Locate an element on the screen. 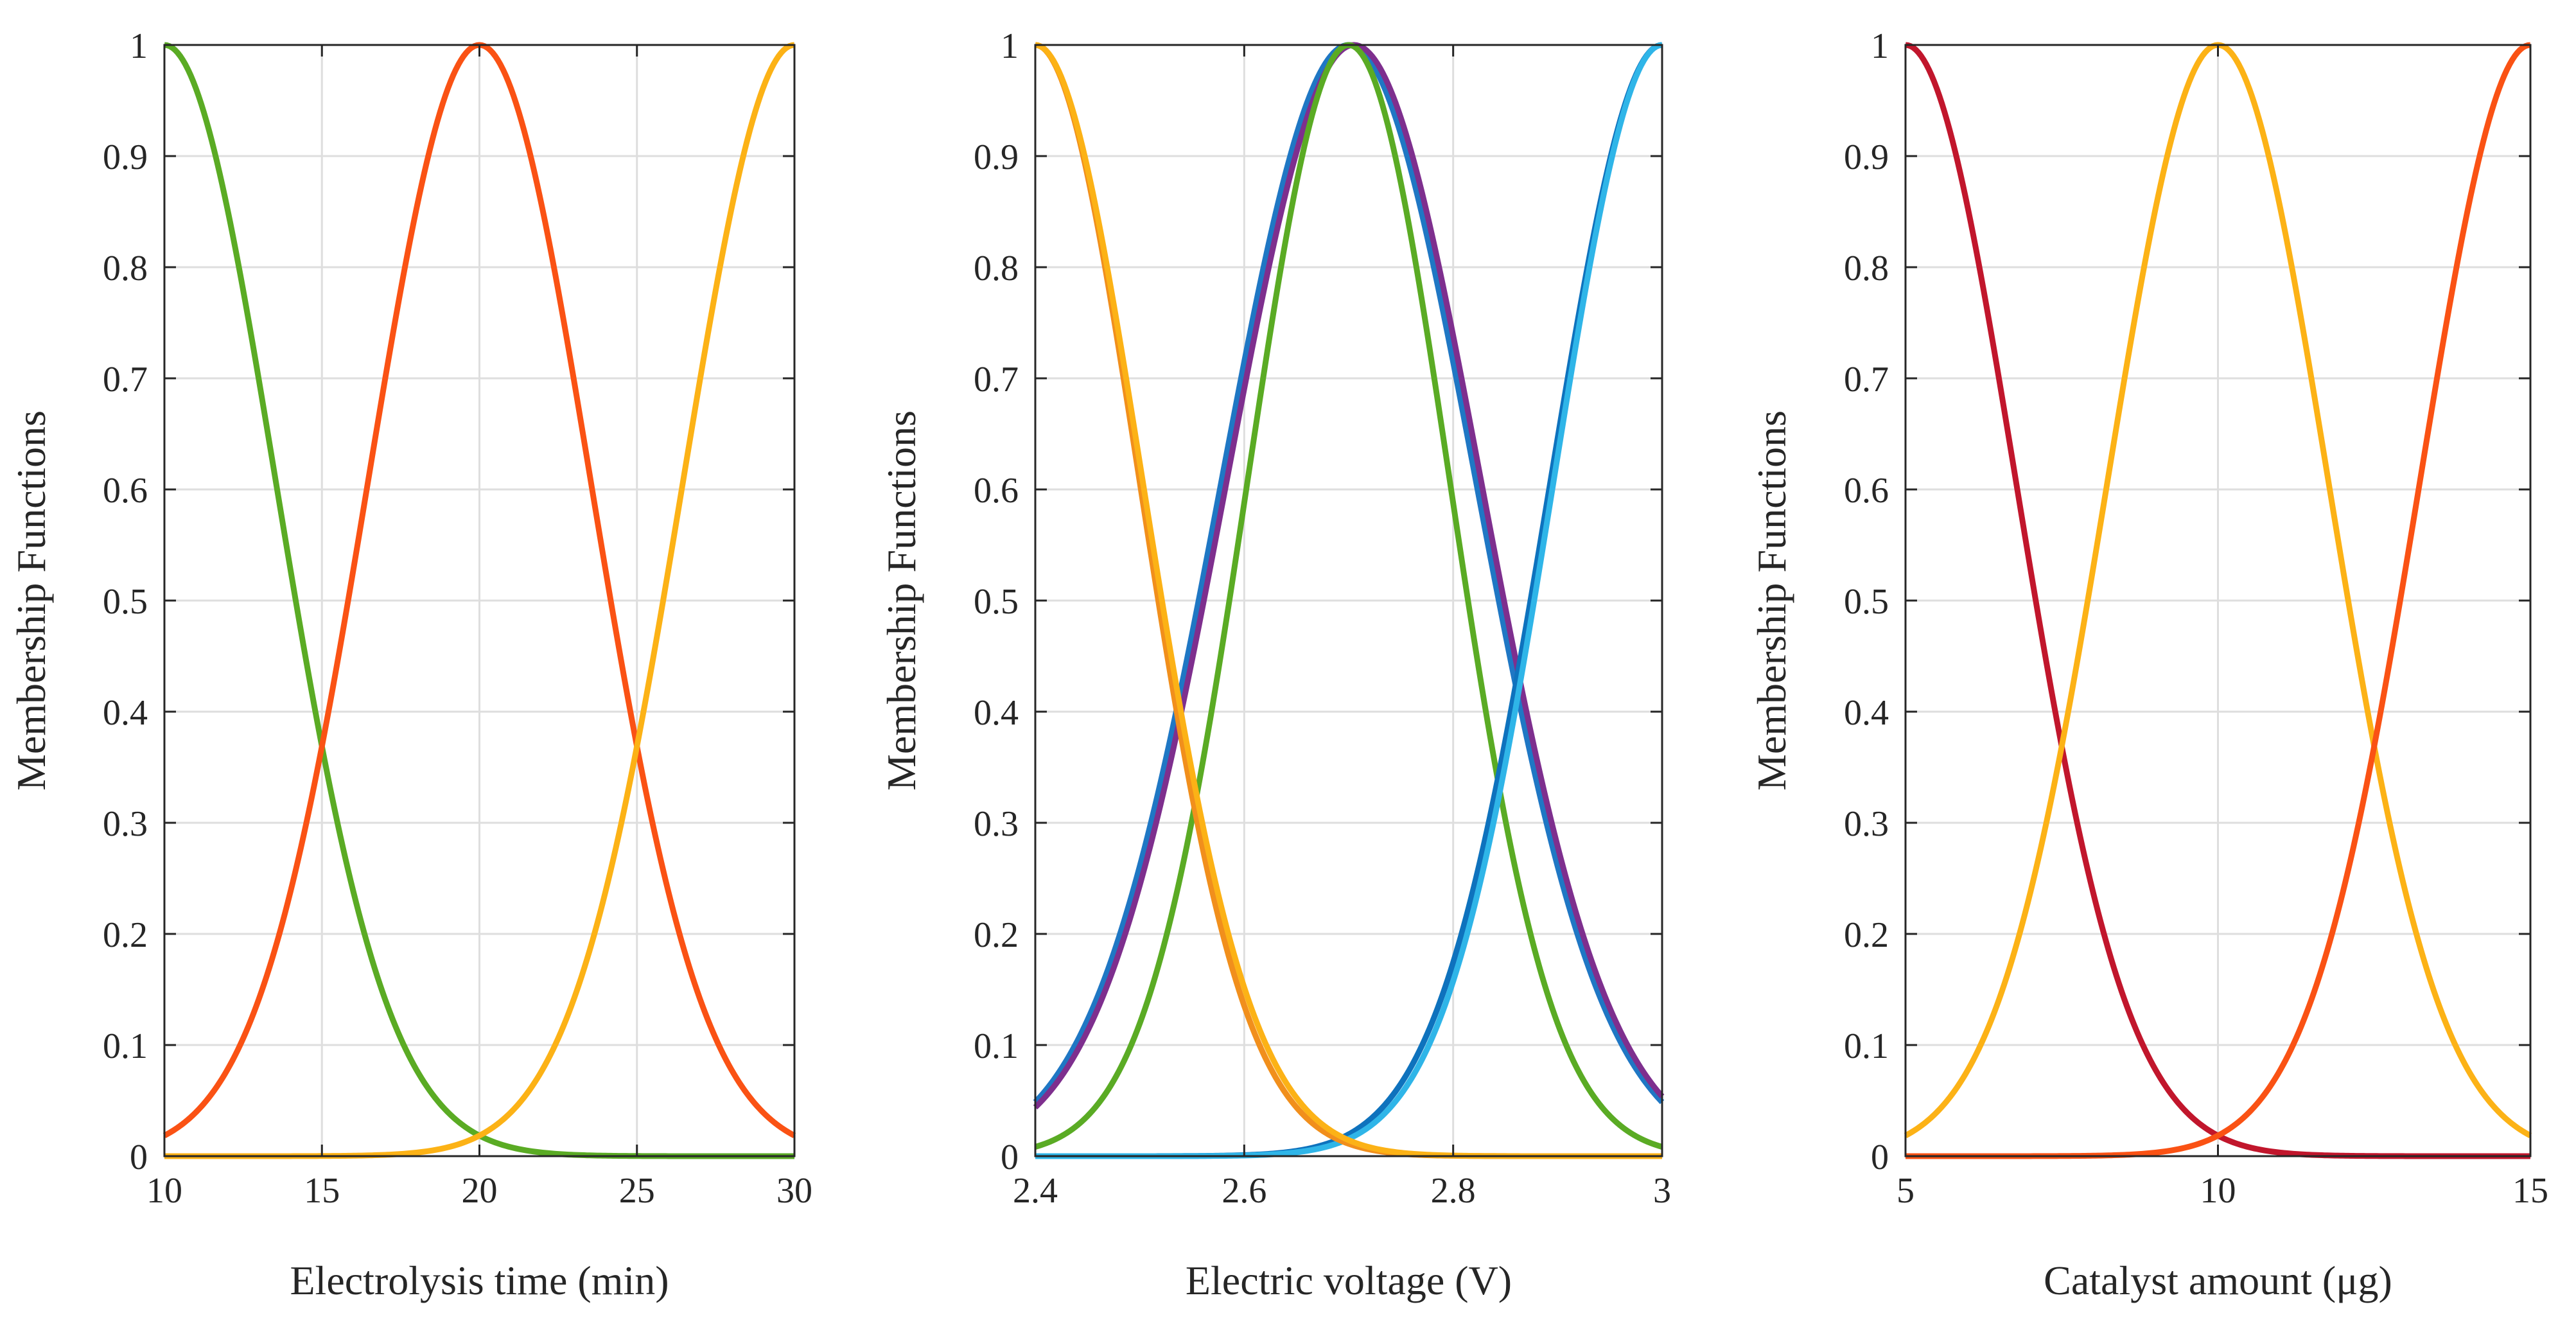 Image resolution: width=2576 pixels, height=1327 pixels. x-tick-label: 30 is located at coordinates (794, 1191).